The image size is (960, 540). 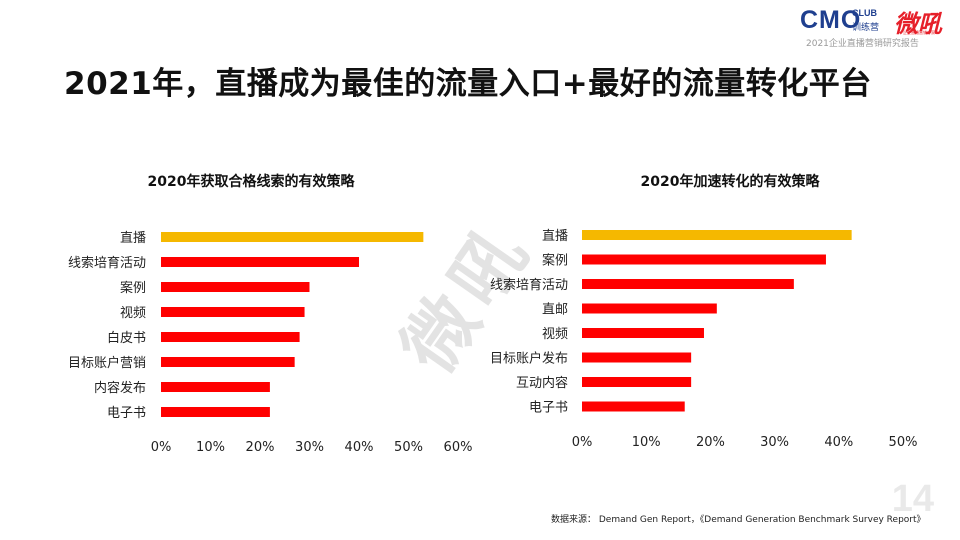 What do you see at coordinates (864, 13) in the screenshot?
I see `logo-club-text: CLUB` at bounding box center [864, 13].